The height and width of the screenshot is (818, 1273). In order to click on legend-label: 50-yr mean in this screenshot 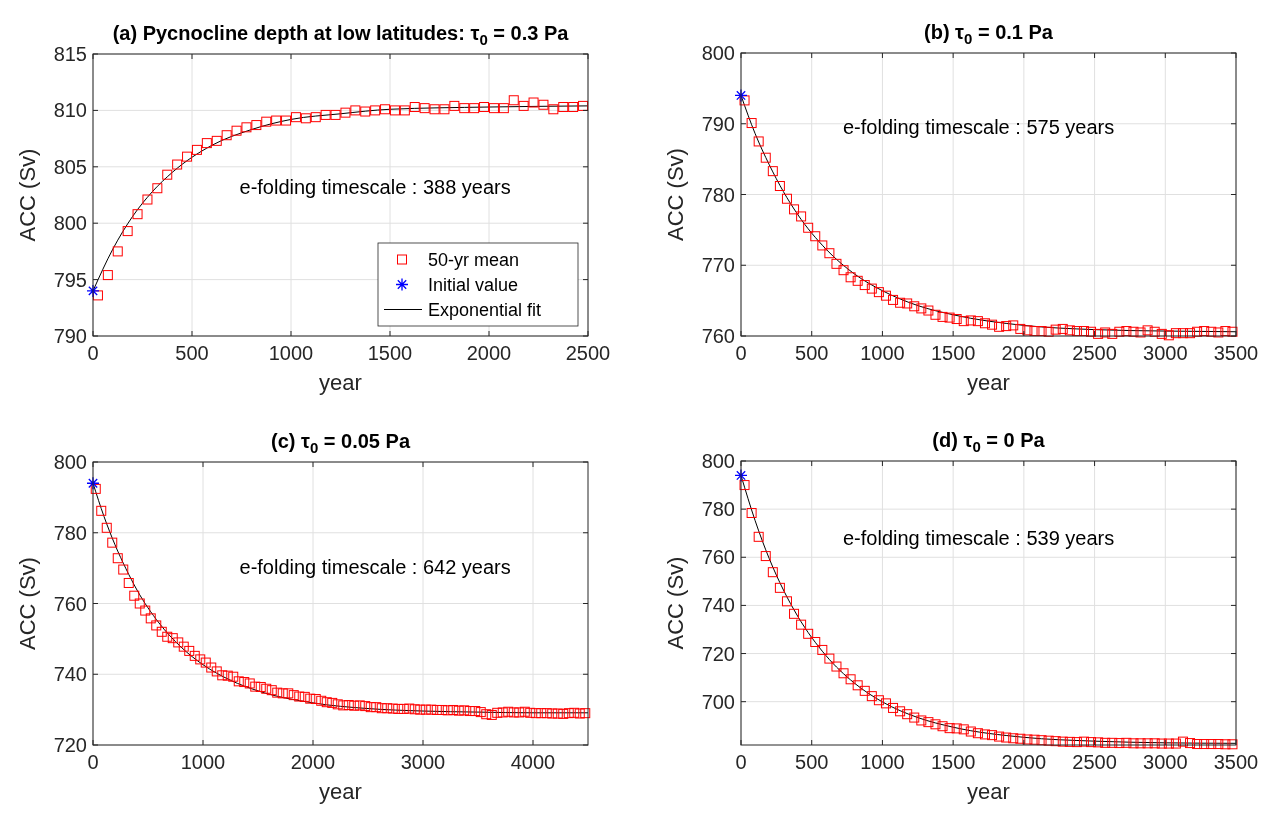, I will do `click(474, 259)`.